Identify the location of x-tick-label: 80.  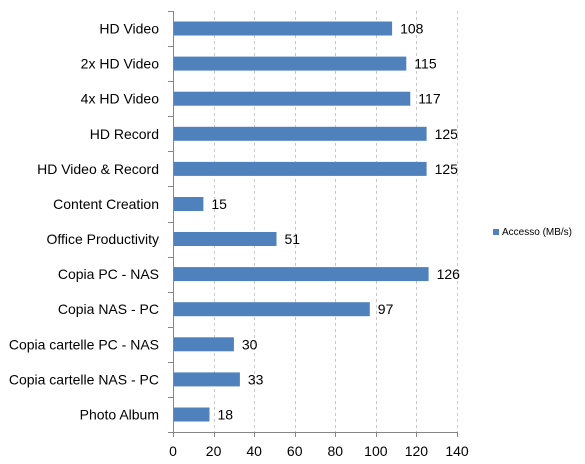
(335, 451).